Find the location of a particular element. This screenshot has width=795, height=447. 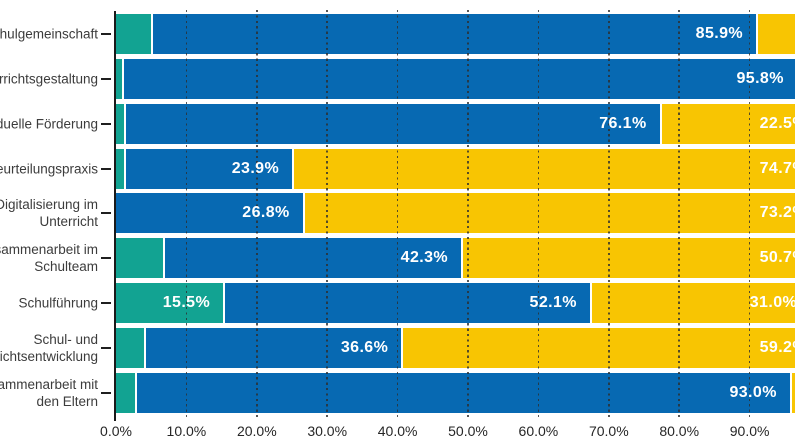

y-axis-line is located at coordinates (114, 216).